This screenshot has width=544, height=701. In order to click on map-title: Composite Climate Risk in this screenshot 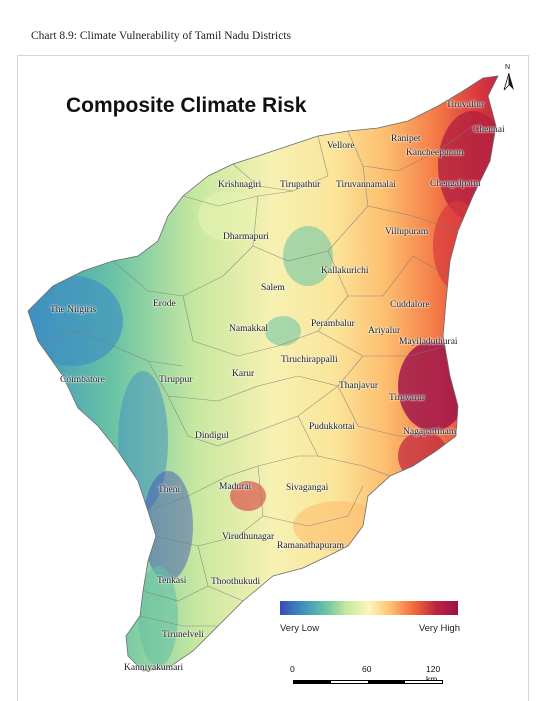, I will do `click(186, 105)`.